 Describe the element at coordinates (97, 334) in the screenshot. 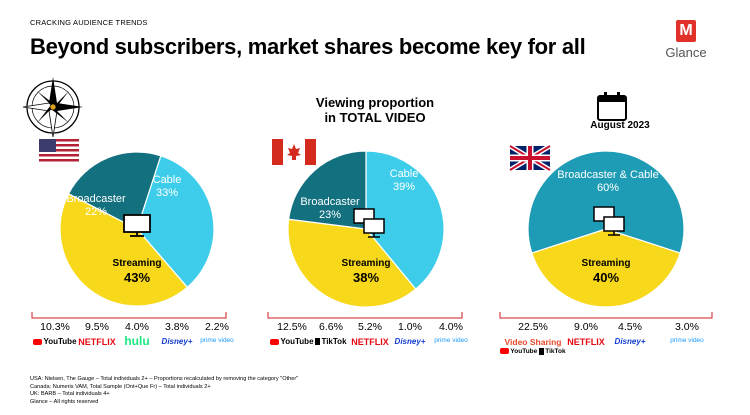

I see `usa-platform-item: 9.5% NETFLIX` at that location.